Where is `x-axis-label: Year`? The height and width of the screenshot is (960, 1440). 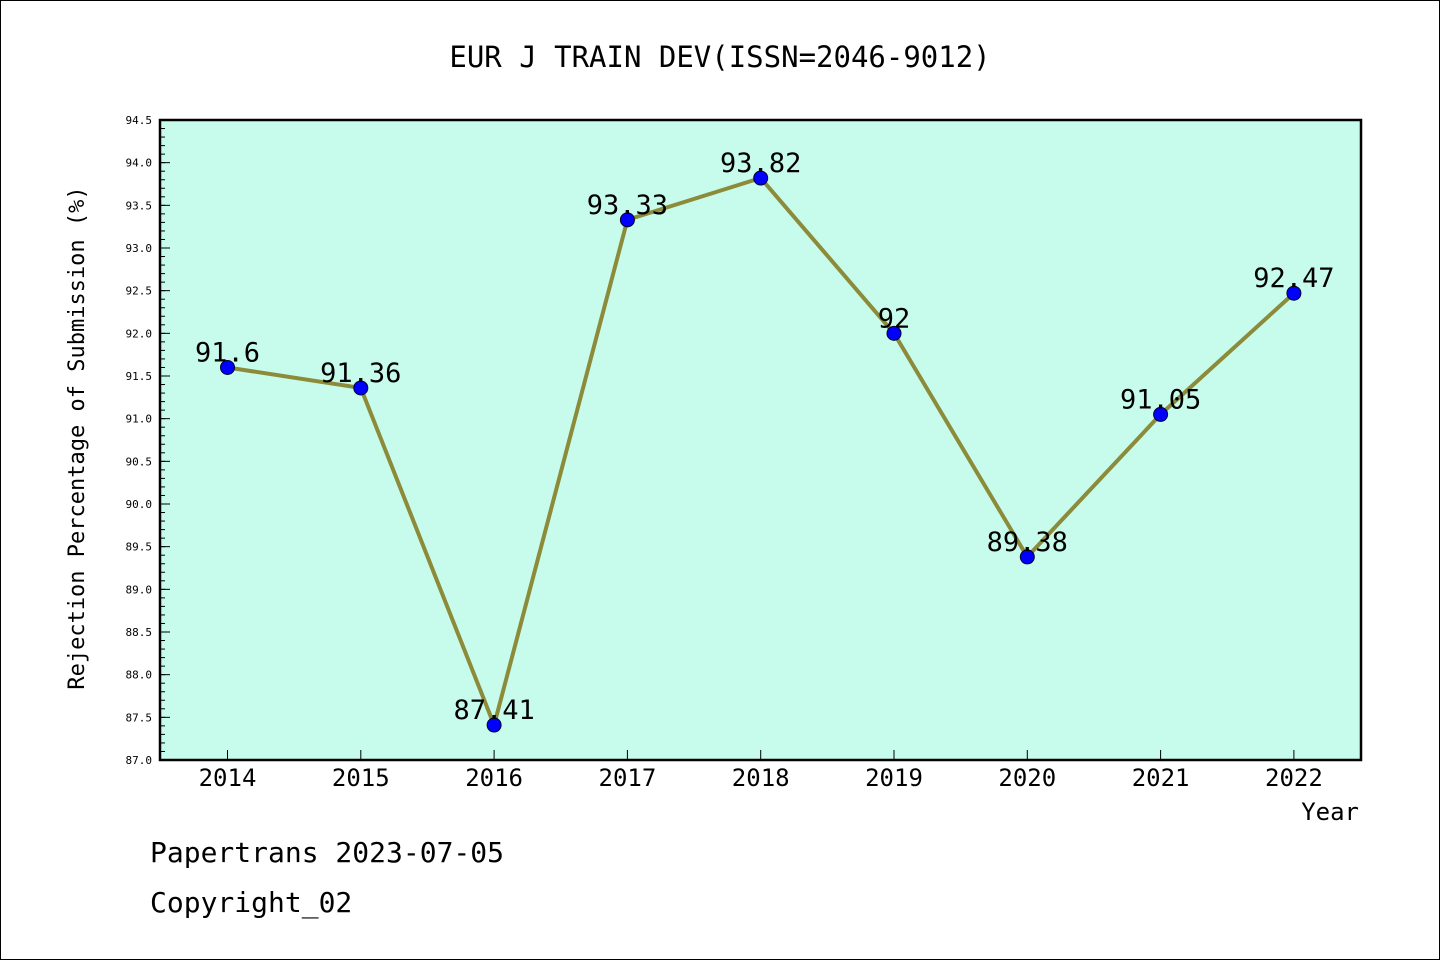 x-axis-label: Year is located at coordinates (1330, 812).